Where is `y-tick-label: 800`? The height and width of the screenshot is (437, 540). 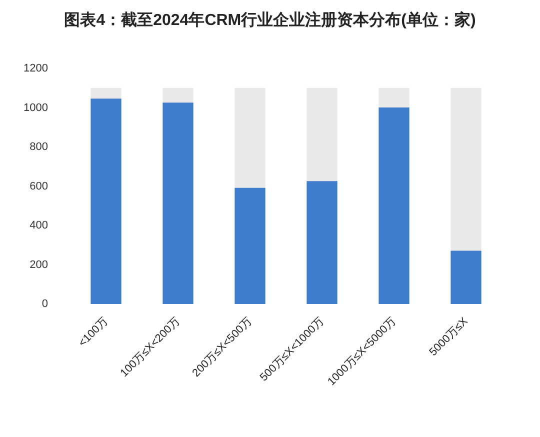 y-tick-label: 800 is located at coordinates (39, 147).